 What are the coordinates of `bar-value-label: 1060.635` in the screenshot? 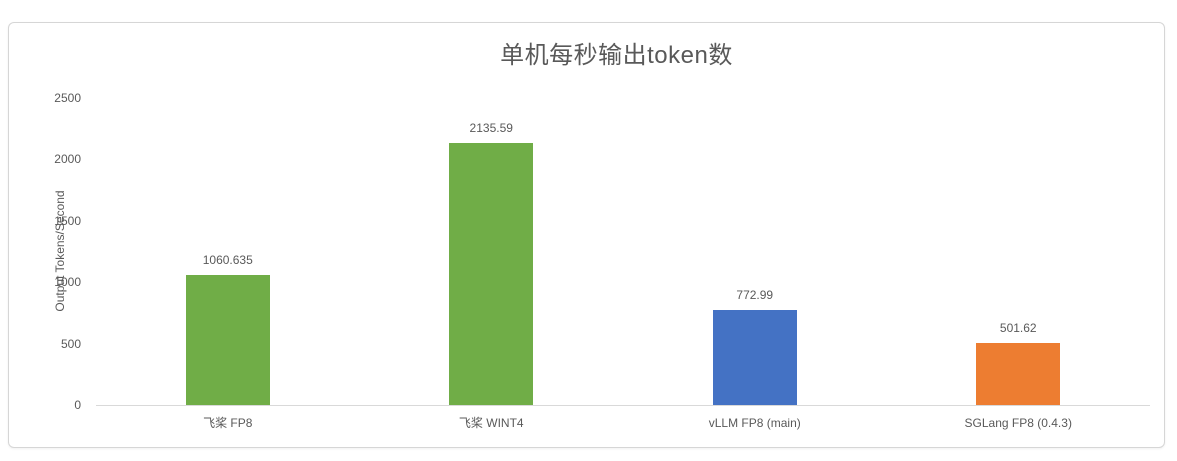 It's located at (227, 260).